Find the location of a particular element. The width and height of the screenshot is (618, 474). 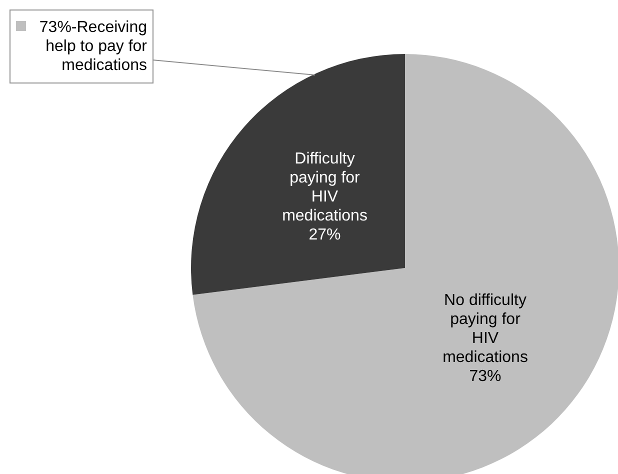

text: 73%-Receiving help to pay for medications is located at coordinates (93, 46).